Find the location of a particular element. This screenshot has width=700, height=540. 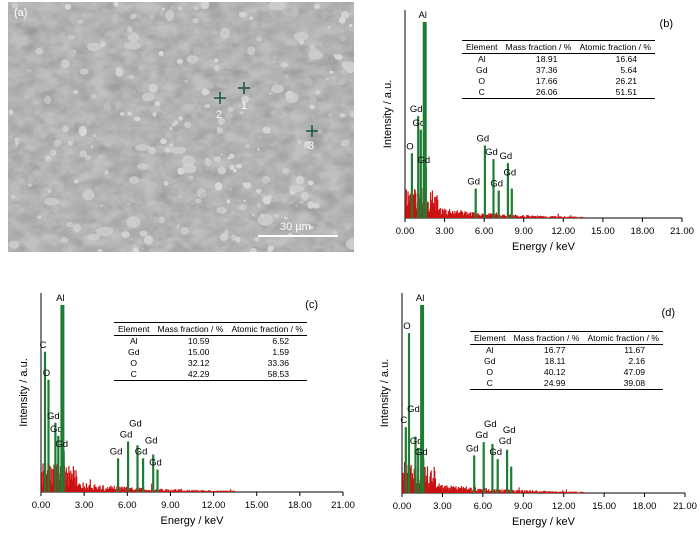

atomic-fraction-cell: 47.09 is located at coordinates (634, 372).